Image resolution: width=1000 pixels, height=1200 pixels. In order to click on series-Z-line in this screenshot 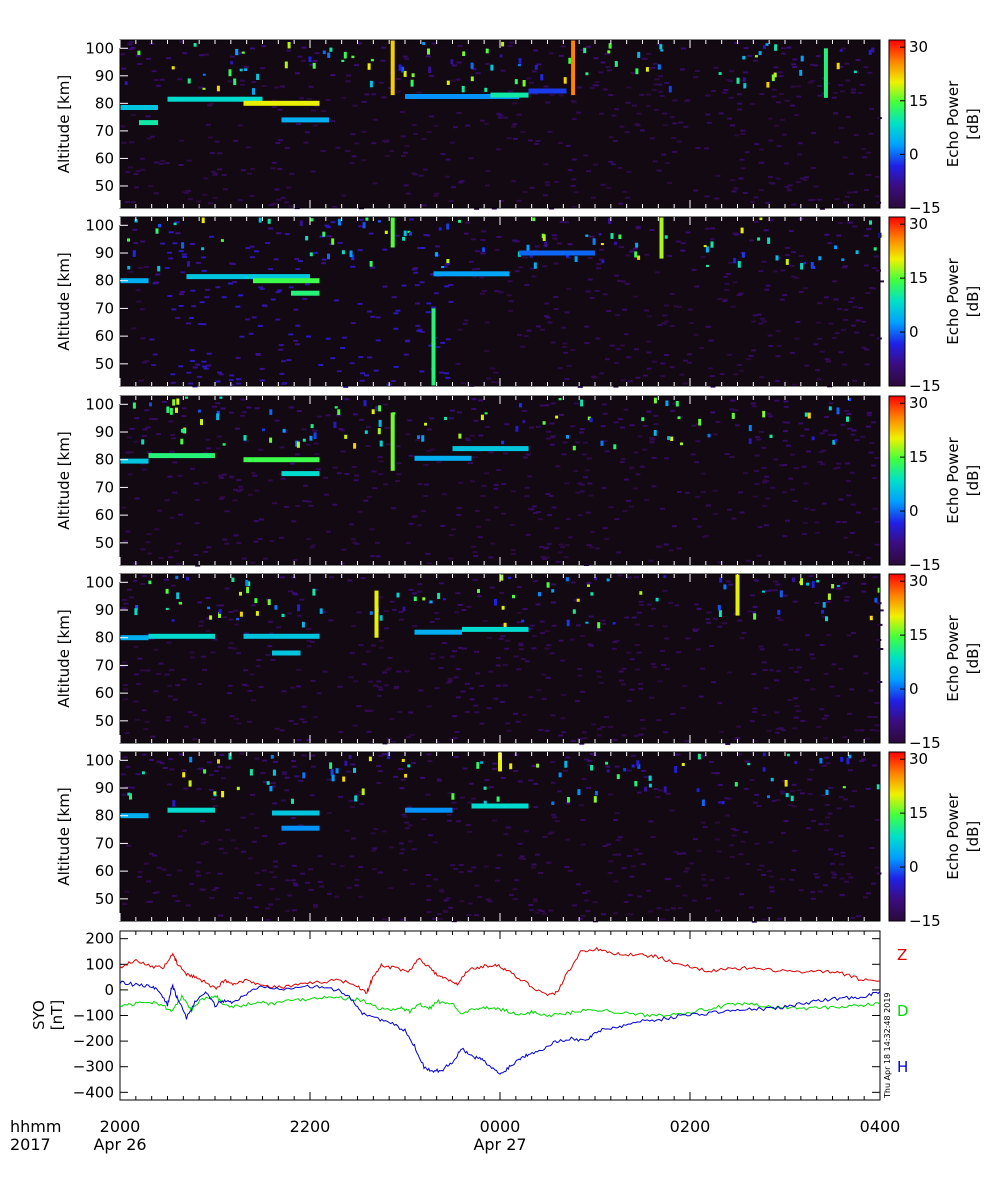, I will do `click(500, 971)`.